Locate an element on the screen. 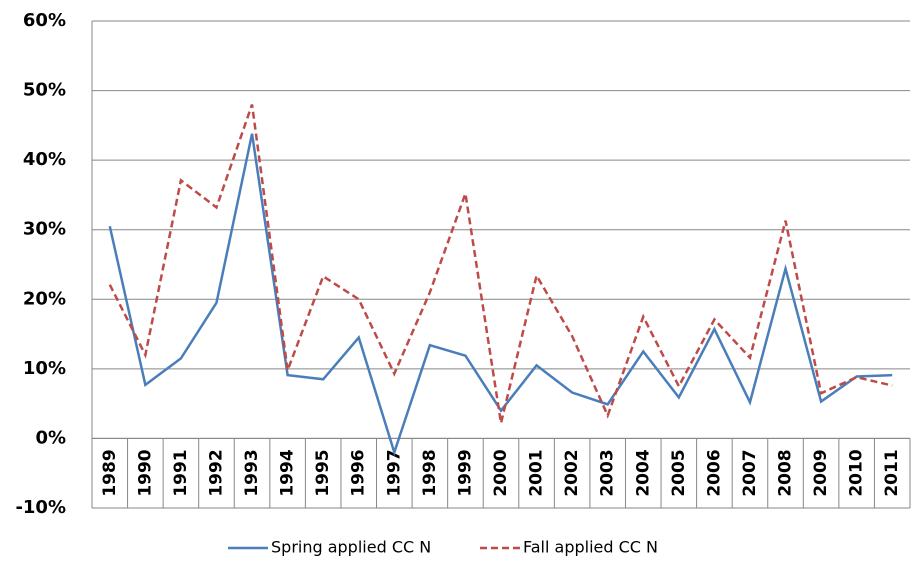 Image resolution: width=912 pixels, height=570 pixels. y-tick-label: 60% is located at coordinates (44, 20).